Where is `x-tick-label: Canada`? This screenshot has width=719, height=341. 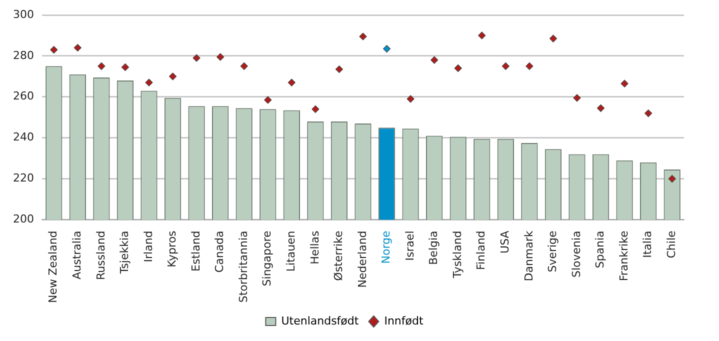 x-tick-label: Canada is located at coordinates (219, 251).